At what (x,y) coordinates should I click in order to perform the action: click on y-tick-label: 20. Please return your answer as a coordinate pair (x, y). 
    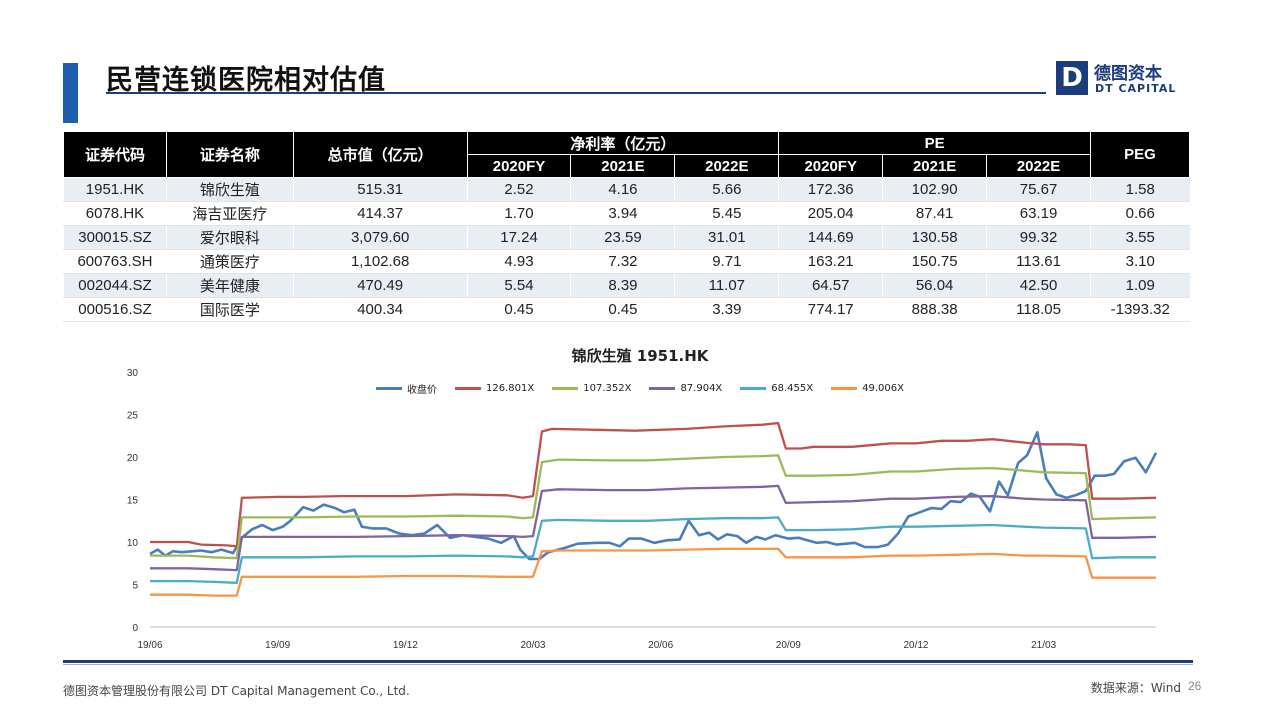
    Looking at the image, I should click on (133, 458).